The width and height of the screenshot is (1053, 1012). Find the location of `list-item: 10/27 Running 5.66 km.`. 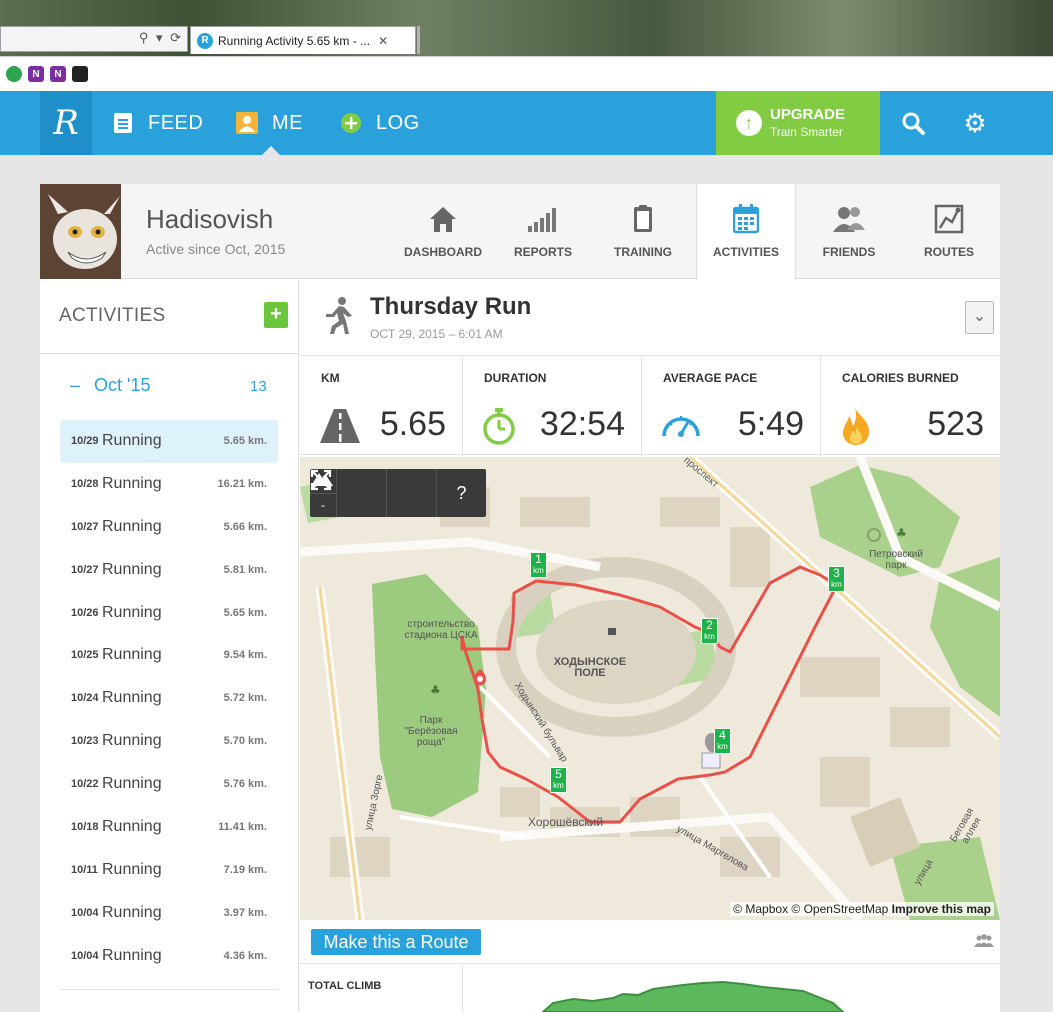

list-item: 10/27 Running 5.66 km. is located at coordinates (169, 527).